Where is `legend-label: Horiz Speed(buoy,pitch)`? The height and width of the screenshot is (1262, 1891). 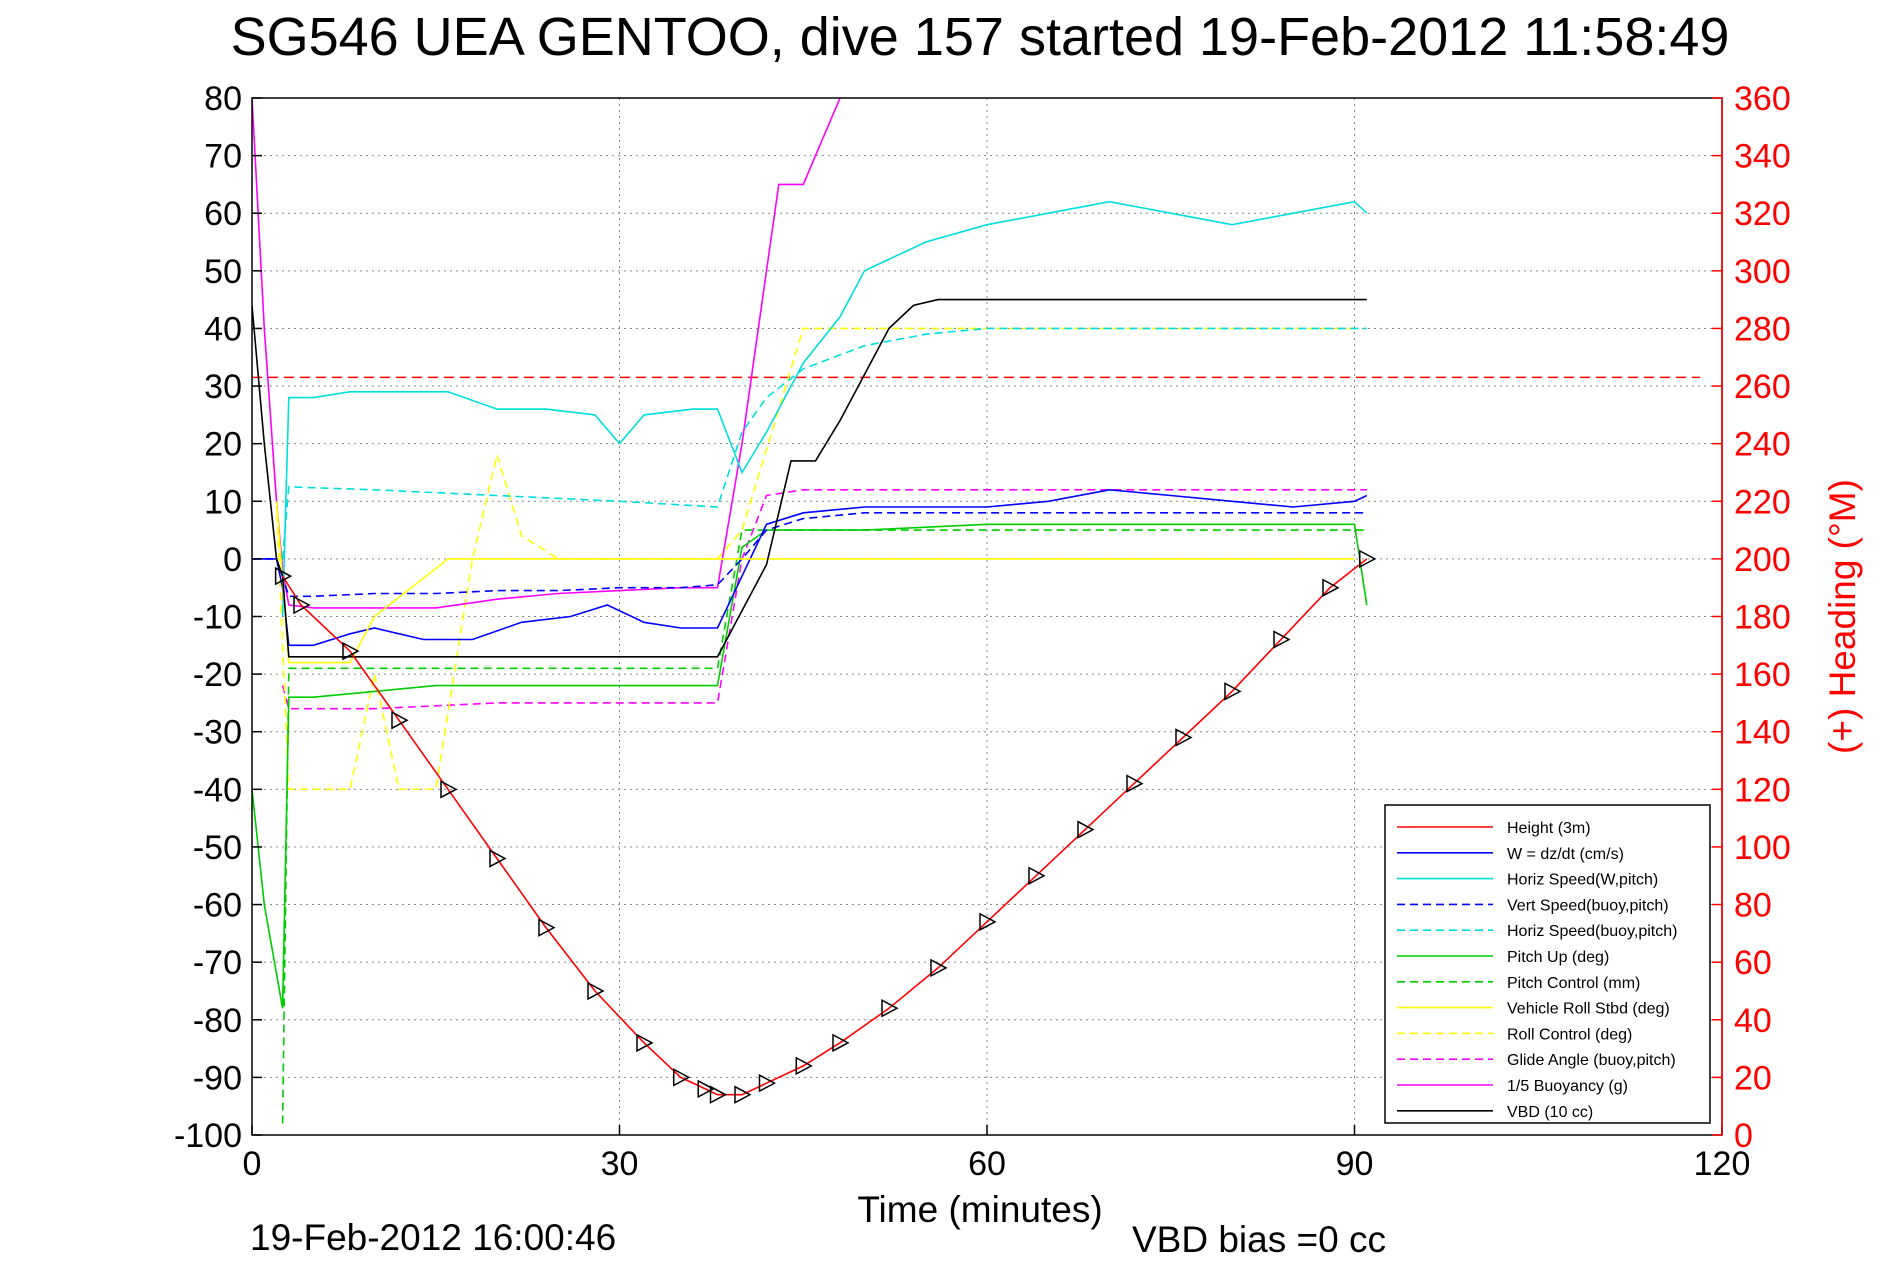
legend-label: Horiz Speed(buoy,pitch) is located at coordinates (1592, 931).